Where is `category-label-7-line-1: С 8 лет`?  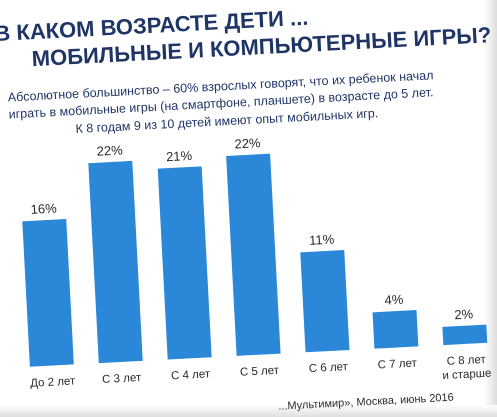
category-label-7-line-1: С 8 лет is located at coordinates (466, 361).